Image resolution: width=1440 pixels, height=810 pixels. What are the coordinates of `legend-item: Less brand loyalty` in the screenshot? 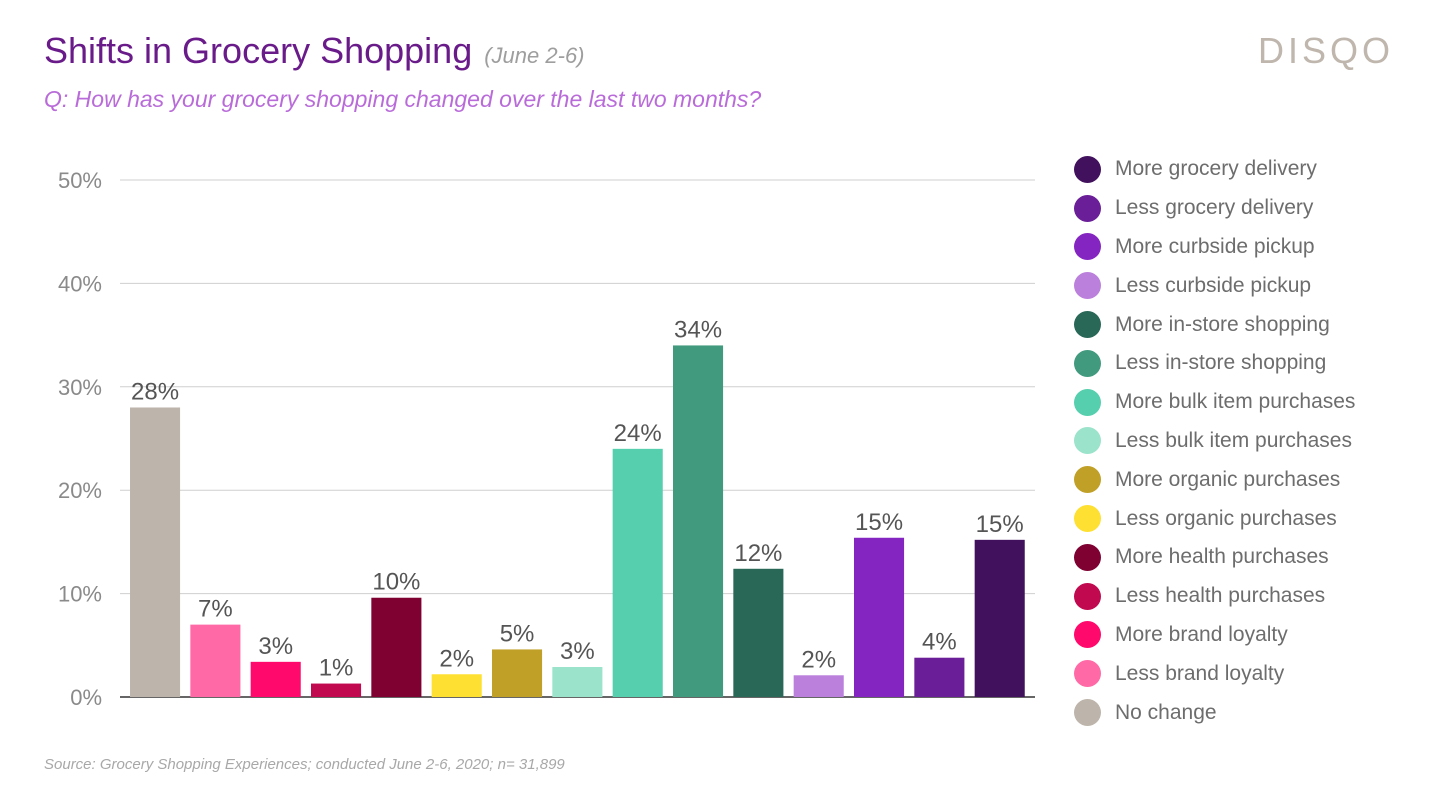 It's located at (1214, 673).